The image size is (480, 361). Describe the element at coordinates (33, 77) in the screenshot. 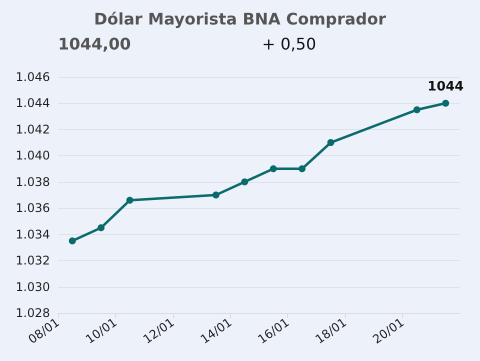

I see `y-tick-label: 1.046` at that location.